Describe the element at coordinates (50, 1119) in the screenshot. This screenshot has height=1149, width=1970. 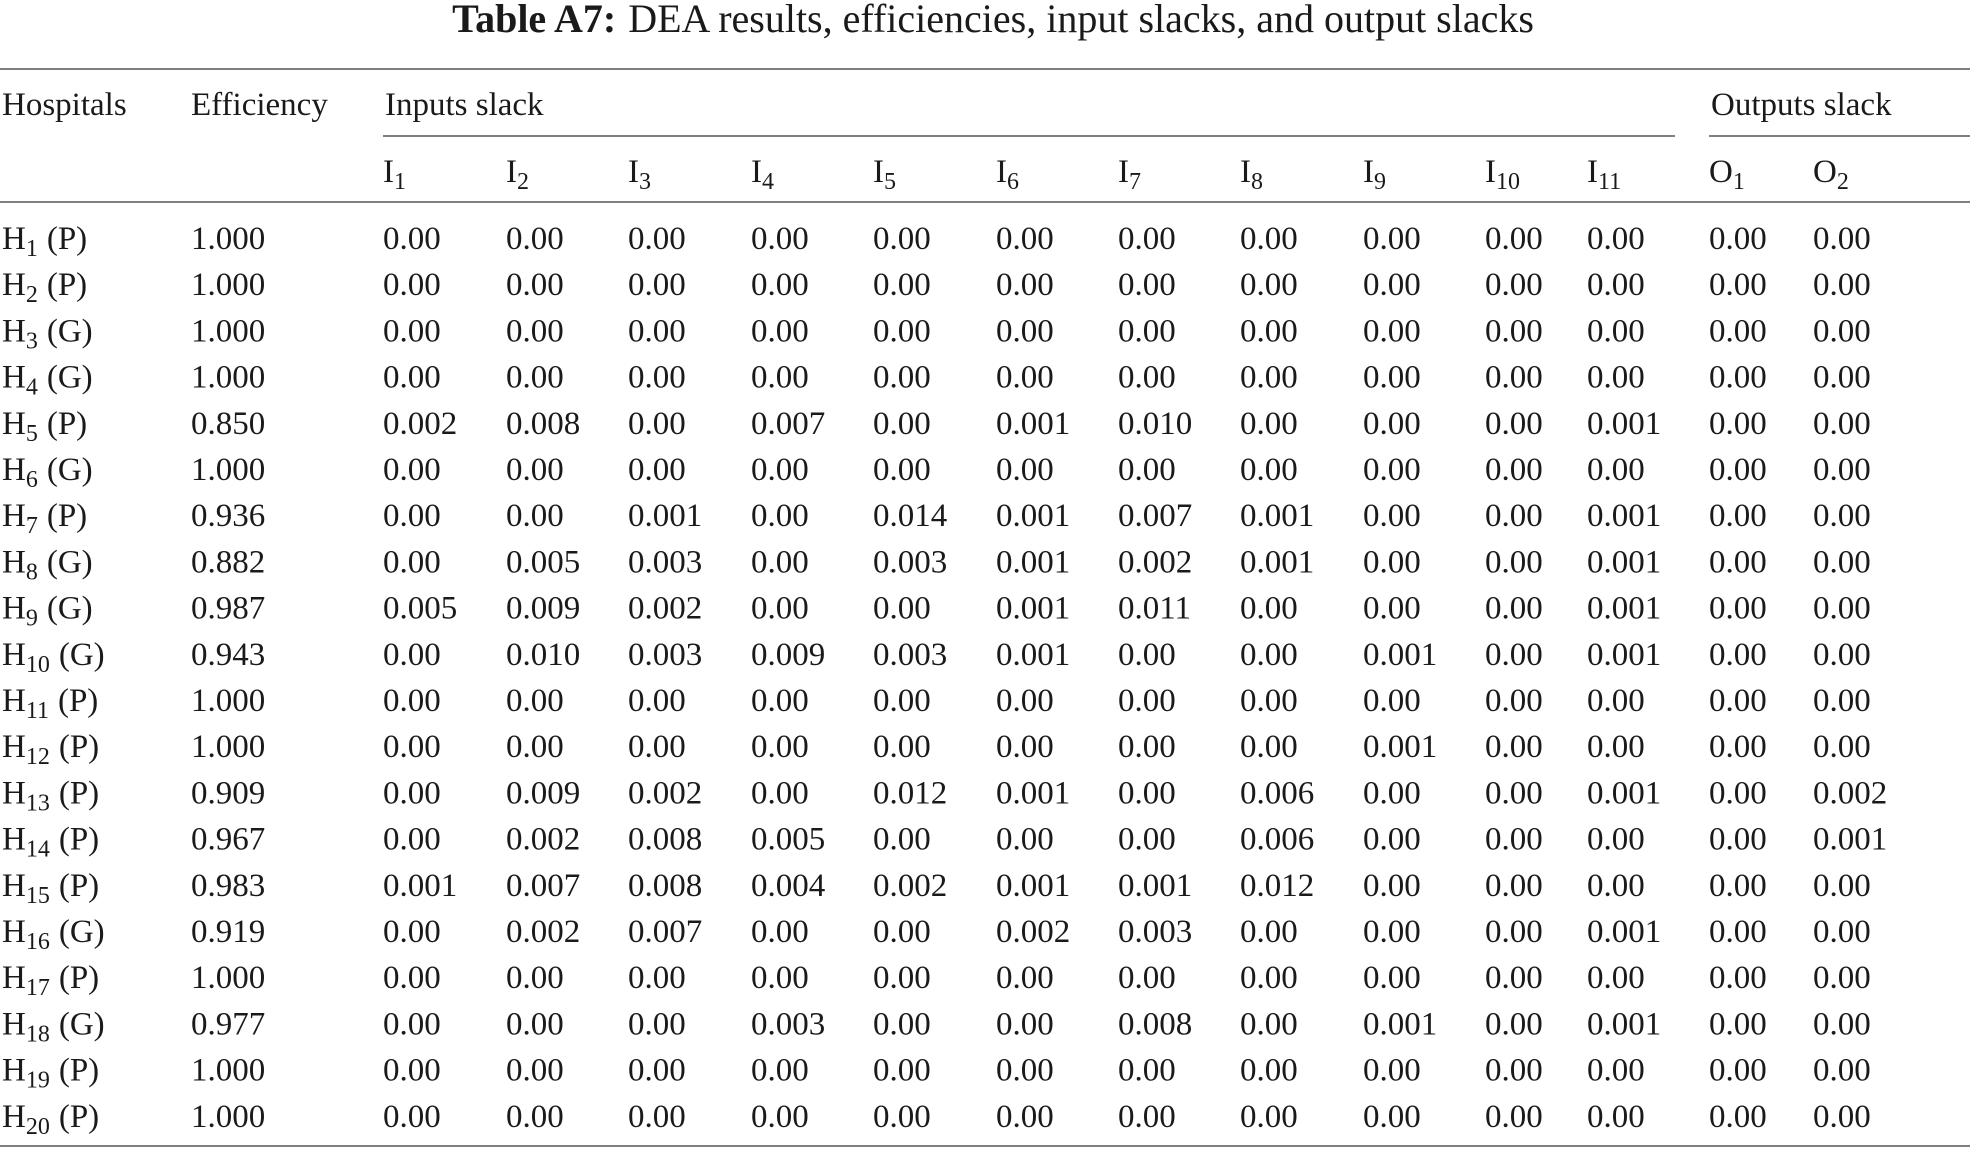
I see `hospital-cell: H20 (P)` at that location.